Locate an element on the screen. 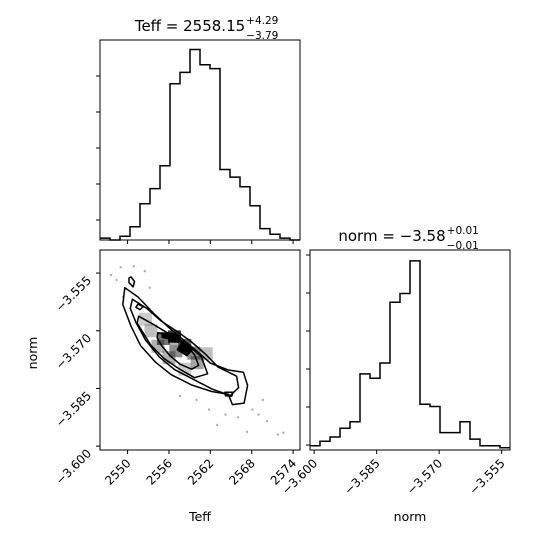  teff-histogram-frame is located at coordinates (200, 140).